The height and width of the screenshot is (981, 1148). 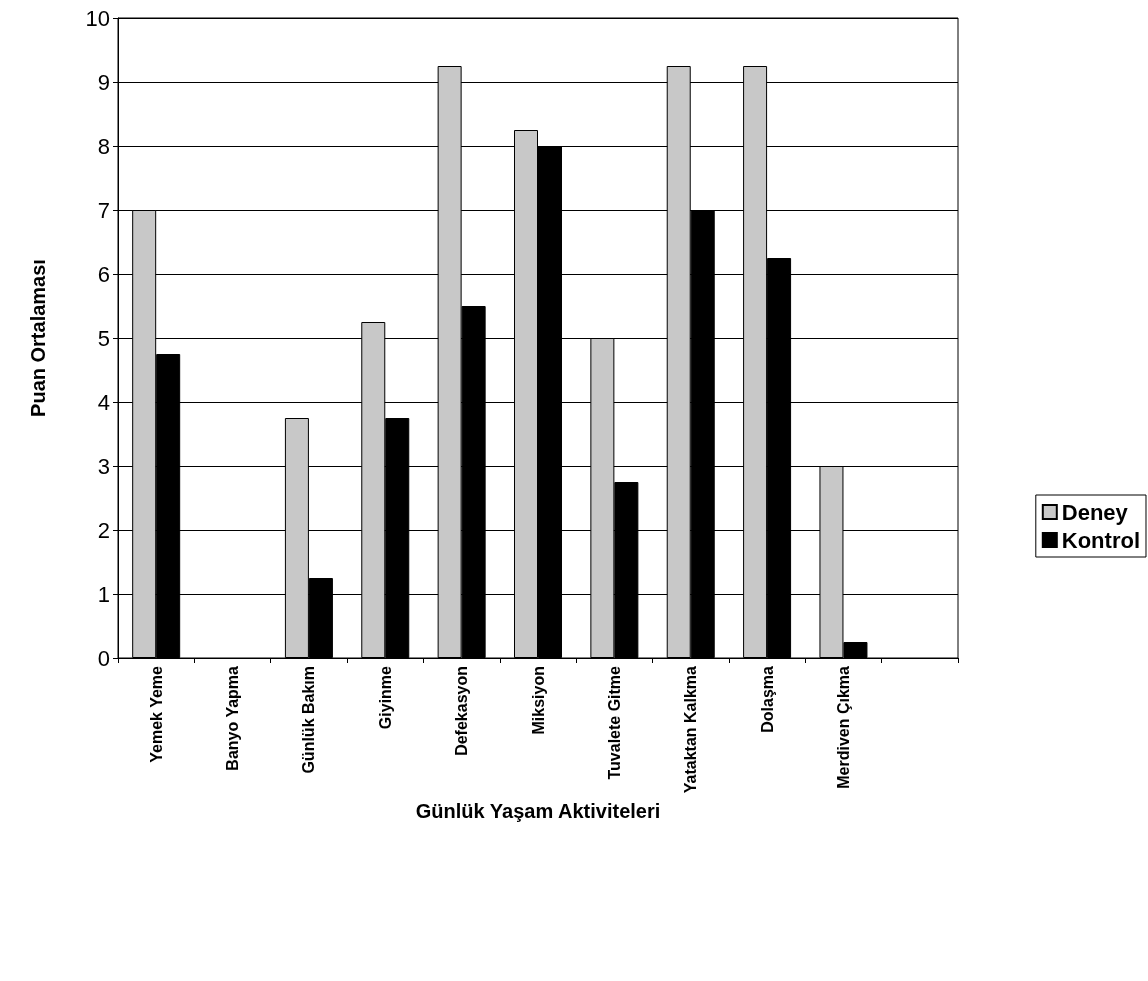 I want to click on x-tick-label: Banyo Yapma, so click(x=233, y=718).